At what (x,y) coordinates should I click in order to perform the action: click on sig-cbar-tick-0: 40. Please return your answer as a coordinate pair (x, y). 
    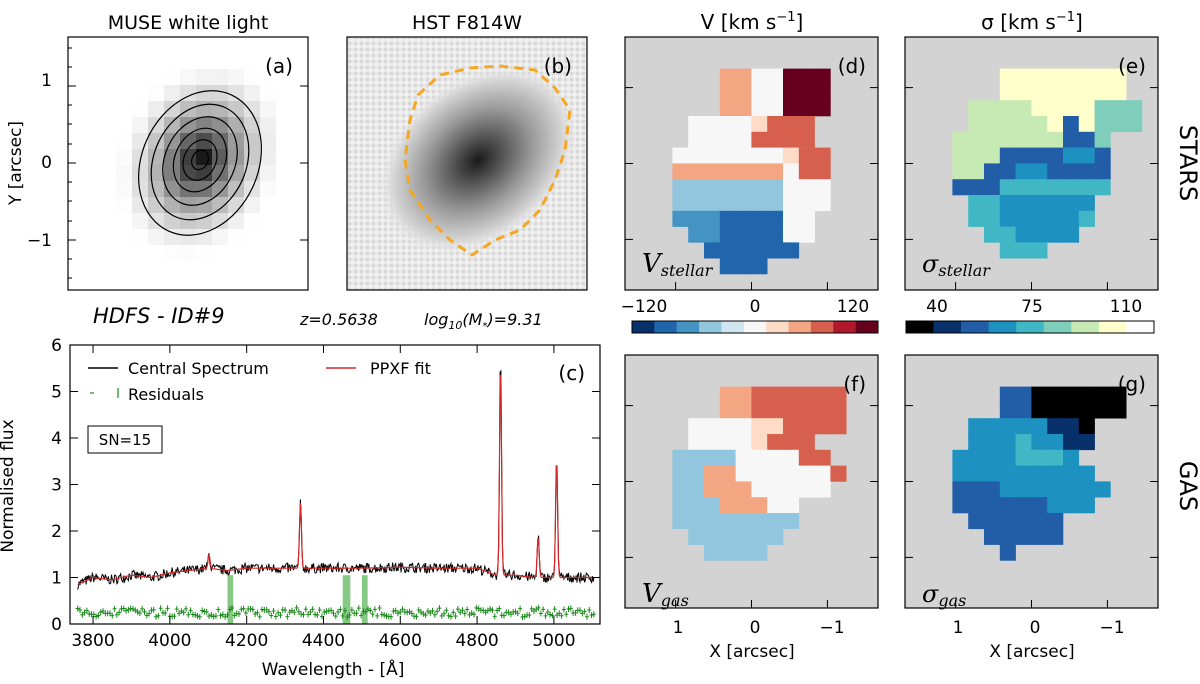
    Looking at the image, I should click on (937, 307).